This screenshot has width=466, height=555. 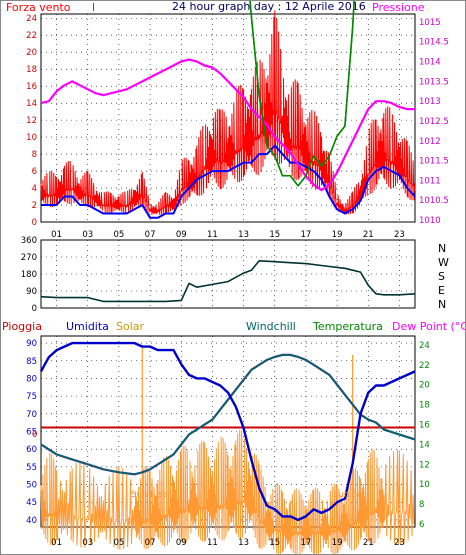 I want to click on y-tick-label: 1015, so click(x=430, y=23).